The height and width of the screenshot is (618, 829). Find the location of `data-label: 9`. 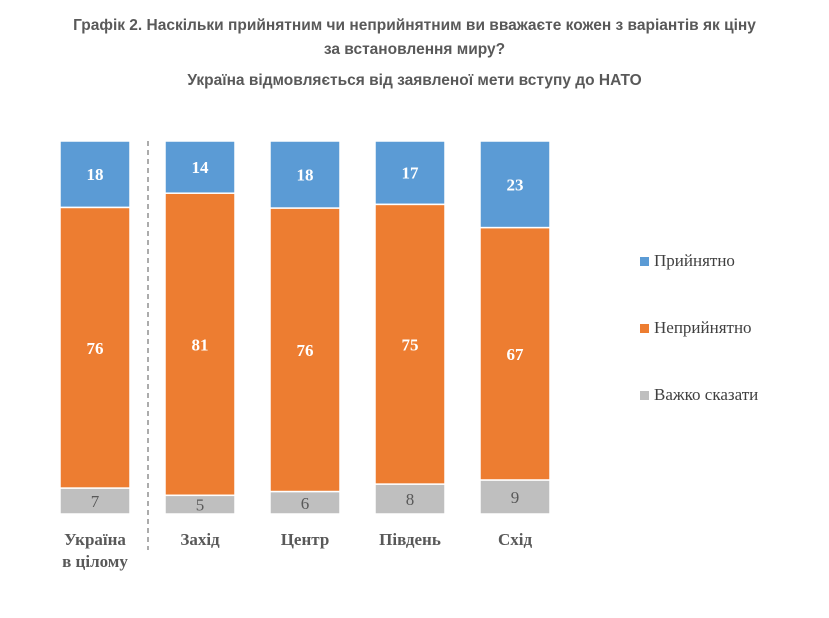

data-label: 9 is located at coordinates (515, 497).